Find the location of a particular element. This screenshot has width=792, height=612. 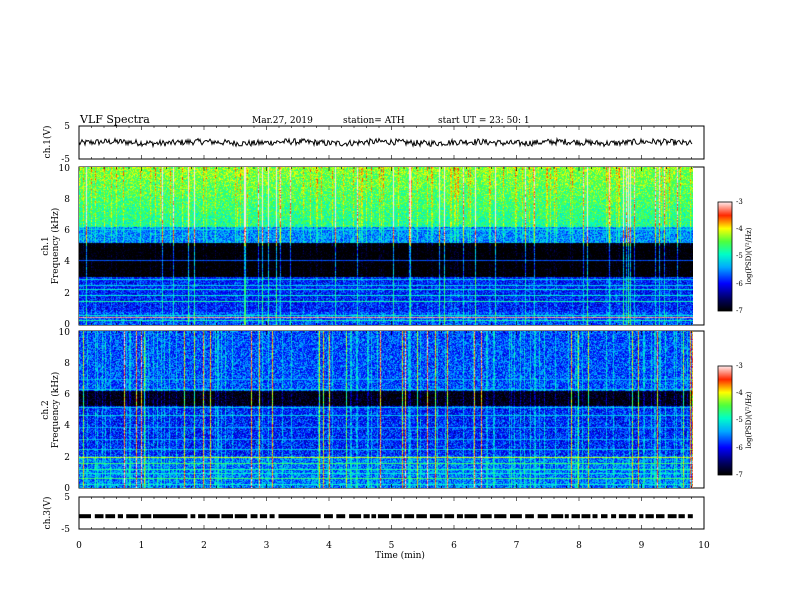

xtick-7: 7 is located at coordinates (517, 546).